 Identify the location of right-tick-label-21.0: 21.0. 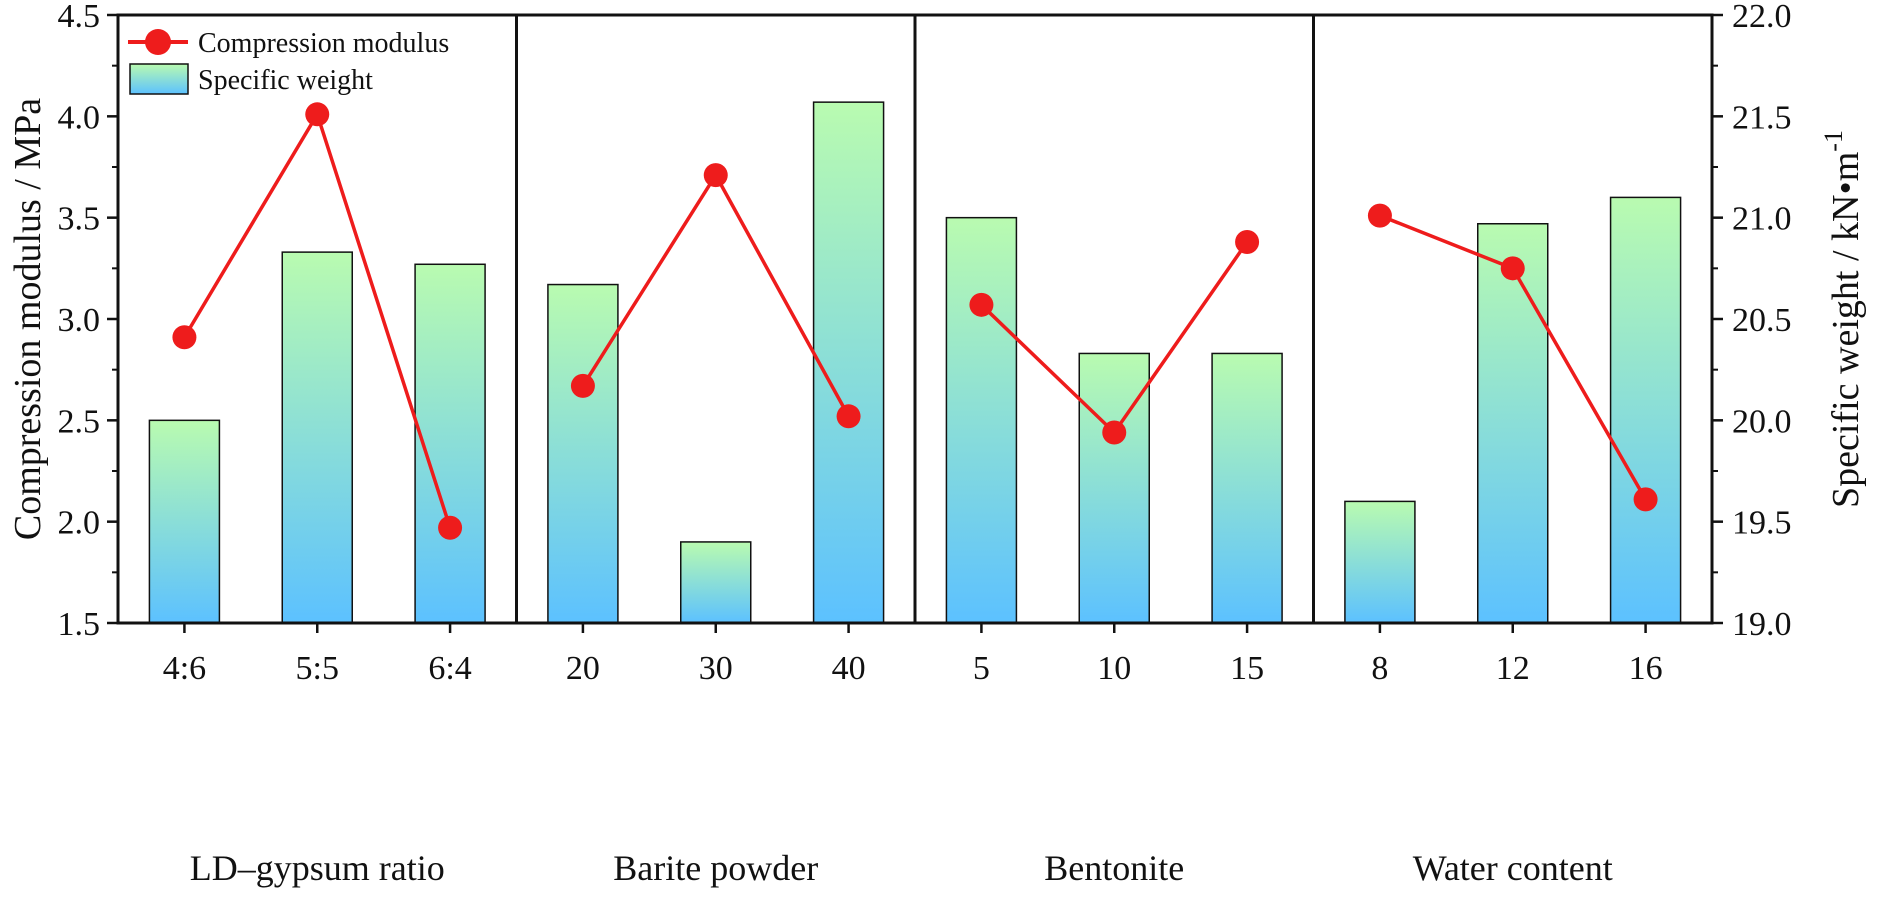
(1762, 219).